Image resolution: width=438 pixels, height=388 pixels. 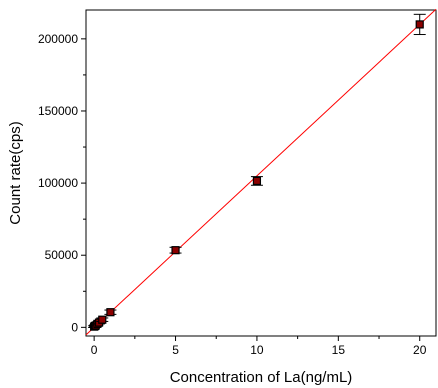 What do you see at coordinates (261, 377) in the screenshot?
I see `x-axis-title: Concentration of La(ng/mL)` at bounding box center [261, 377].